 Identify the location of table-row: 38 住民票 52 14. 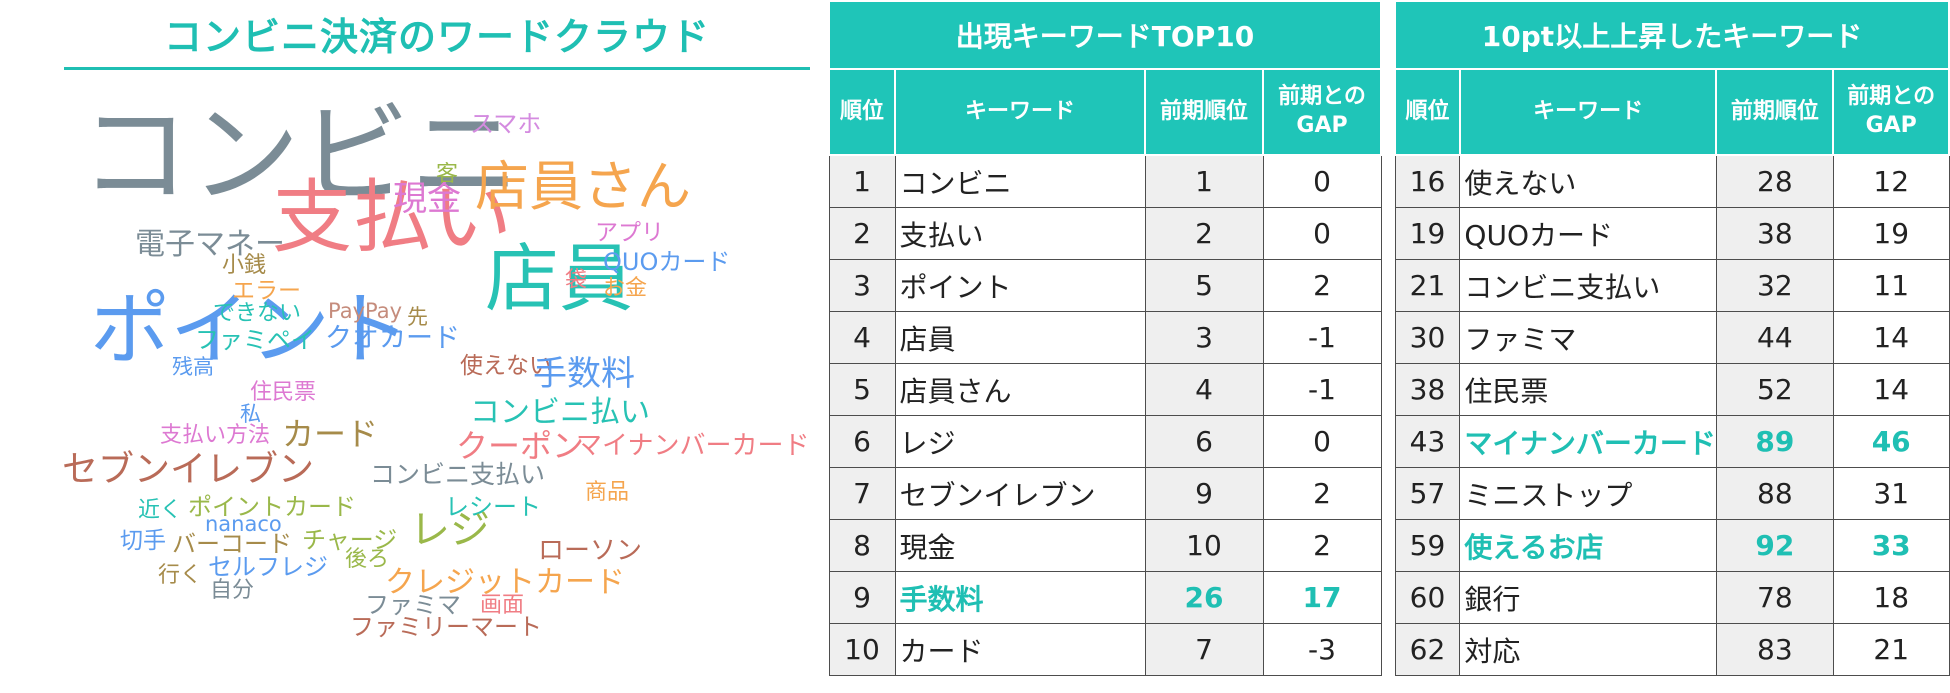
(1672, 389).